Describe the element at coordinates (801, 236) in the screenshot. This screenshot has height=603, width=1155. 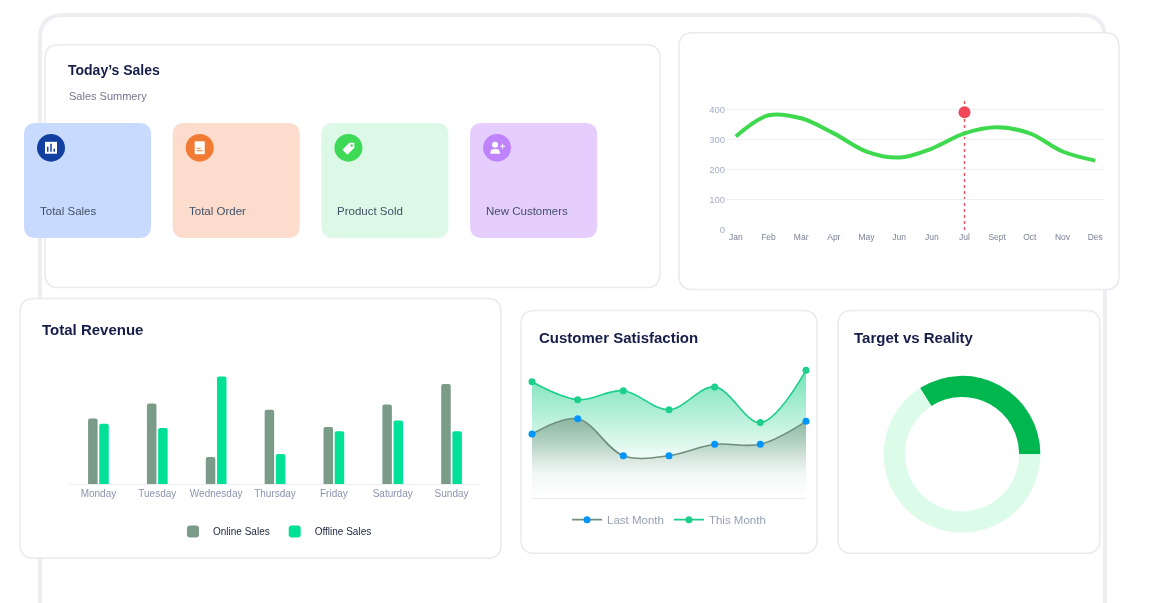
I see `x-tick-label: Mar` at that location.